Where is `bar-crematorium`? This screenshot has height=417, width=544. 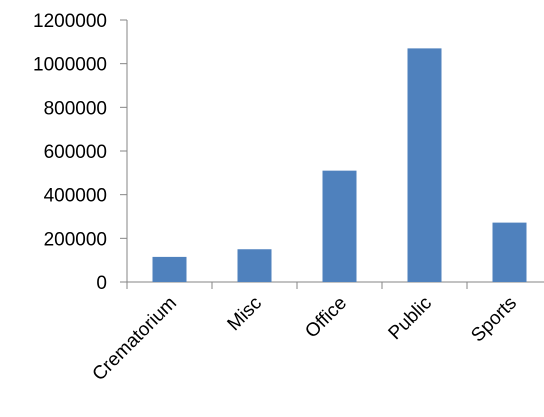 bar-crematorium is located at coordinates (169, 269).